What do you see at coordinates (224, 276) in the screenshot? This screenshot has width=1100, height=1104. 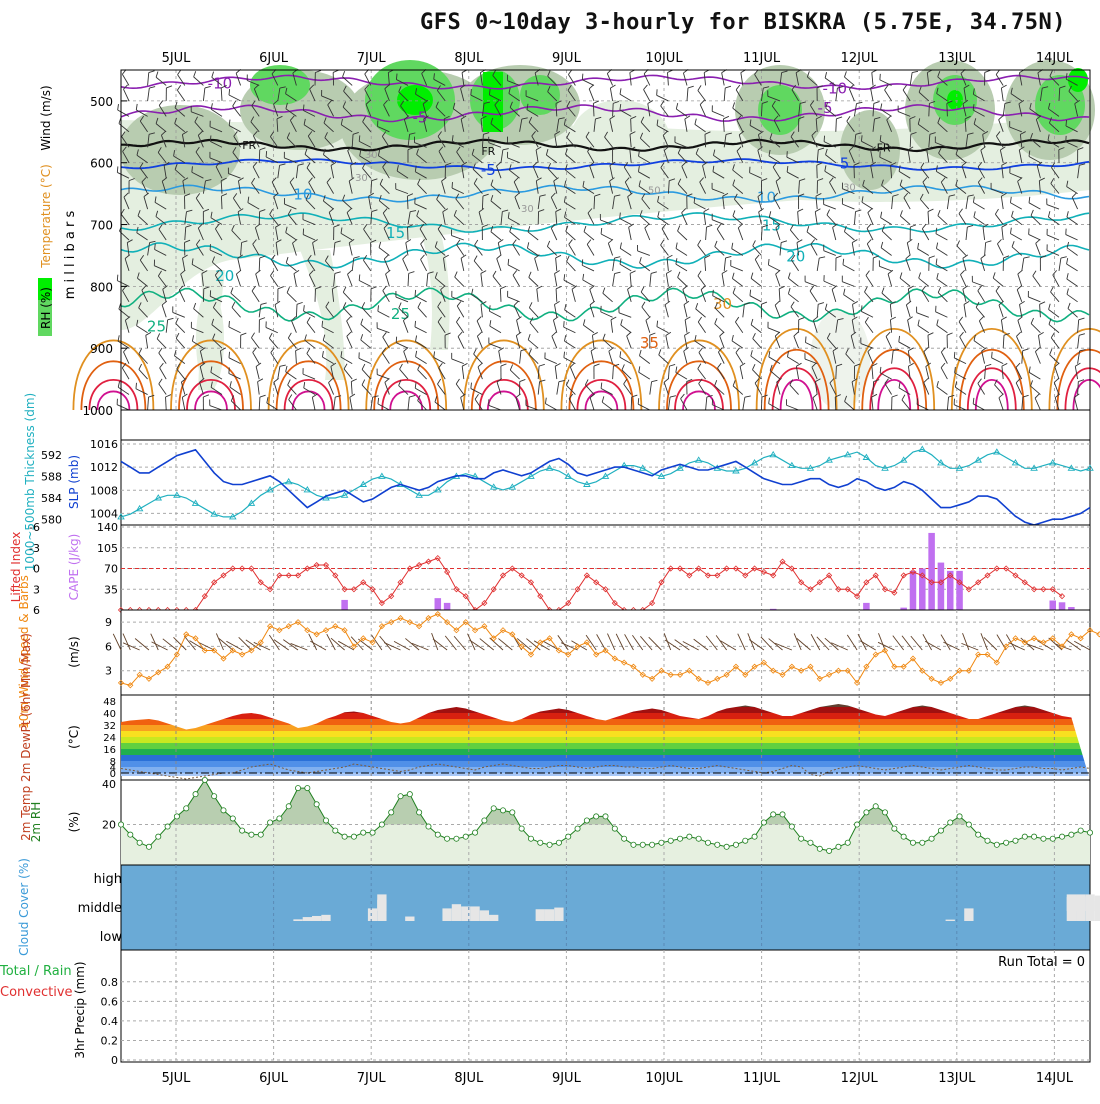 I see `contour-label: 20` at bounding box center [224, 276].